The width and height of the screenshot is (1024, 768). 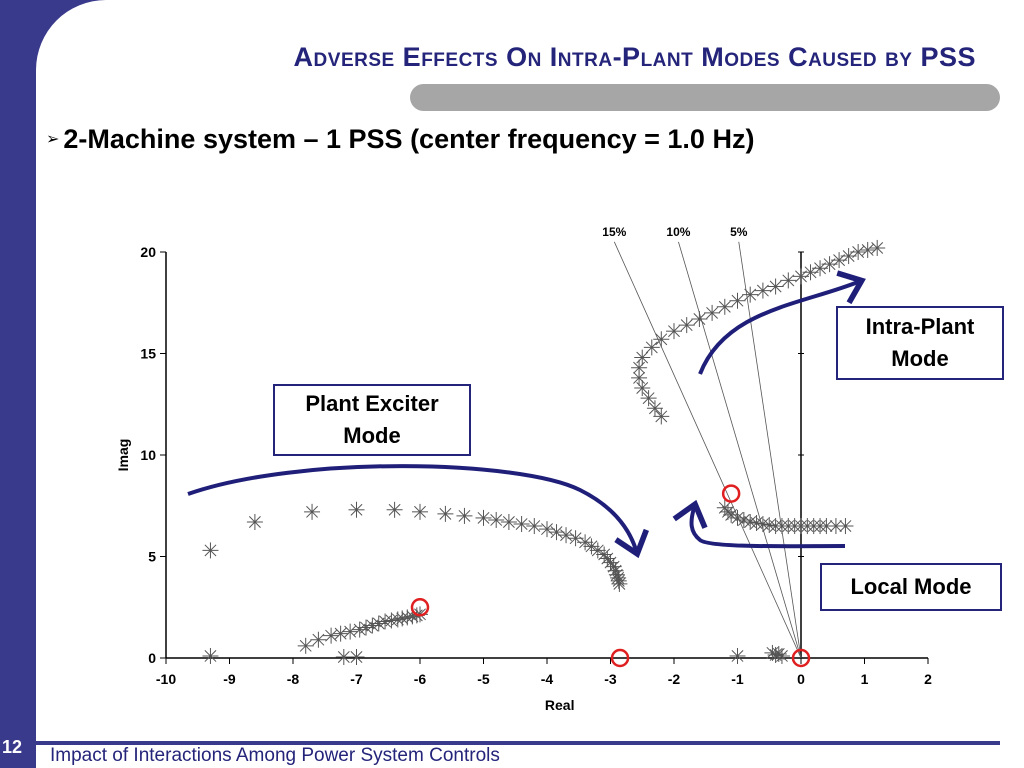 What do you see at coordinates (547, 679) in the screenshot?
I see `x-tick-label: -4` at bounding box center [547, 679].